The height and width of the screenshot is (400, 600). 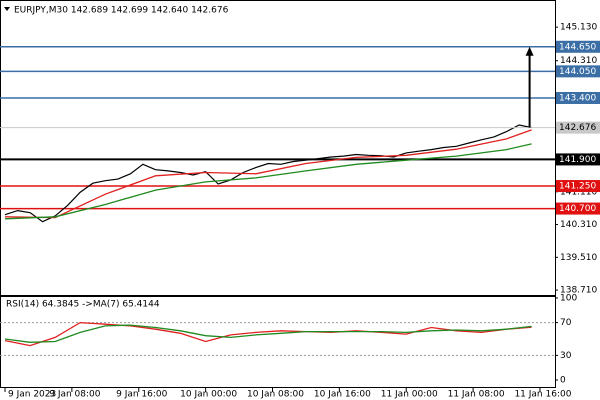 What do you see at coordinates (529, 51) in the screenshot?
I see `target-arrowhead` at bounding box center [529, 51].